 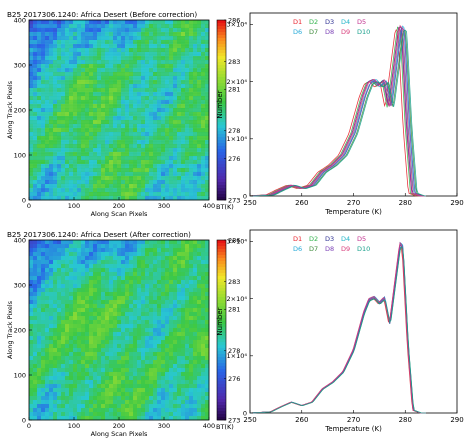 What do you see at coordinates (234, 62) in the screenshot?
I see `colorbar-tick-label: 283` at bounding box center [234, 62].